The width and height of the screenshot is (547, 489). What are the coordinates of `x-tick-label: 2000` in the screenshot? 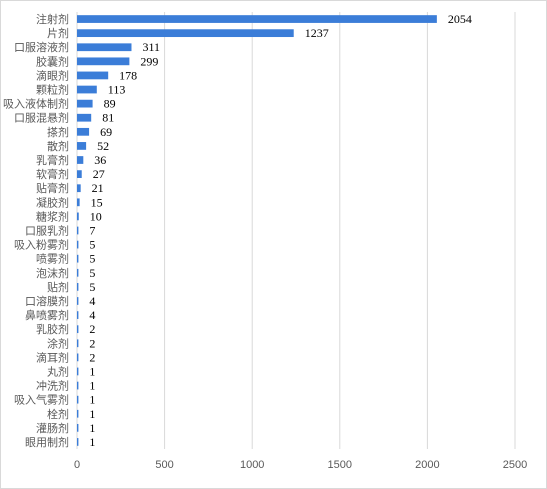 It's located at (427, 465).